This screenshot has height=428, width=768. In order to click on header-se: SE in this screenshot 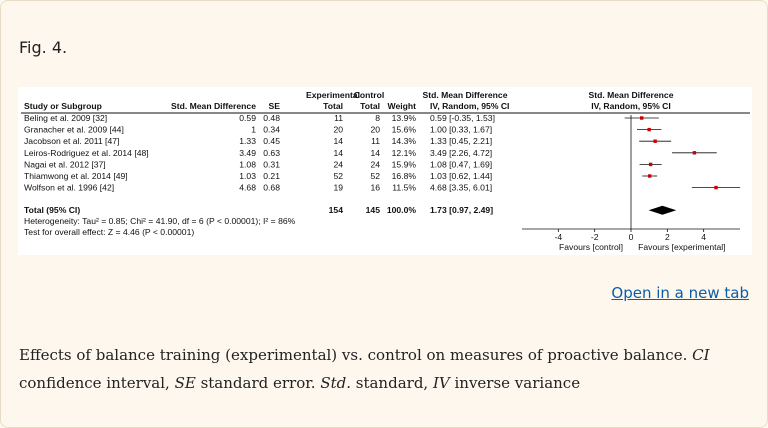, I will do `click(275, 106)`.